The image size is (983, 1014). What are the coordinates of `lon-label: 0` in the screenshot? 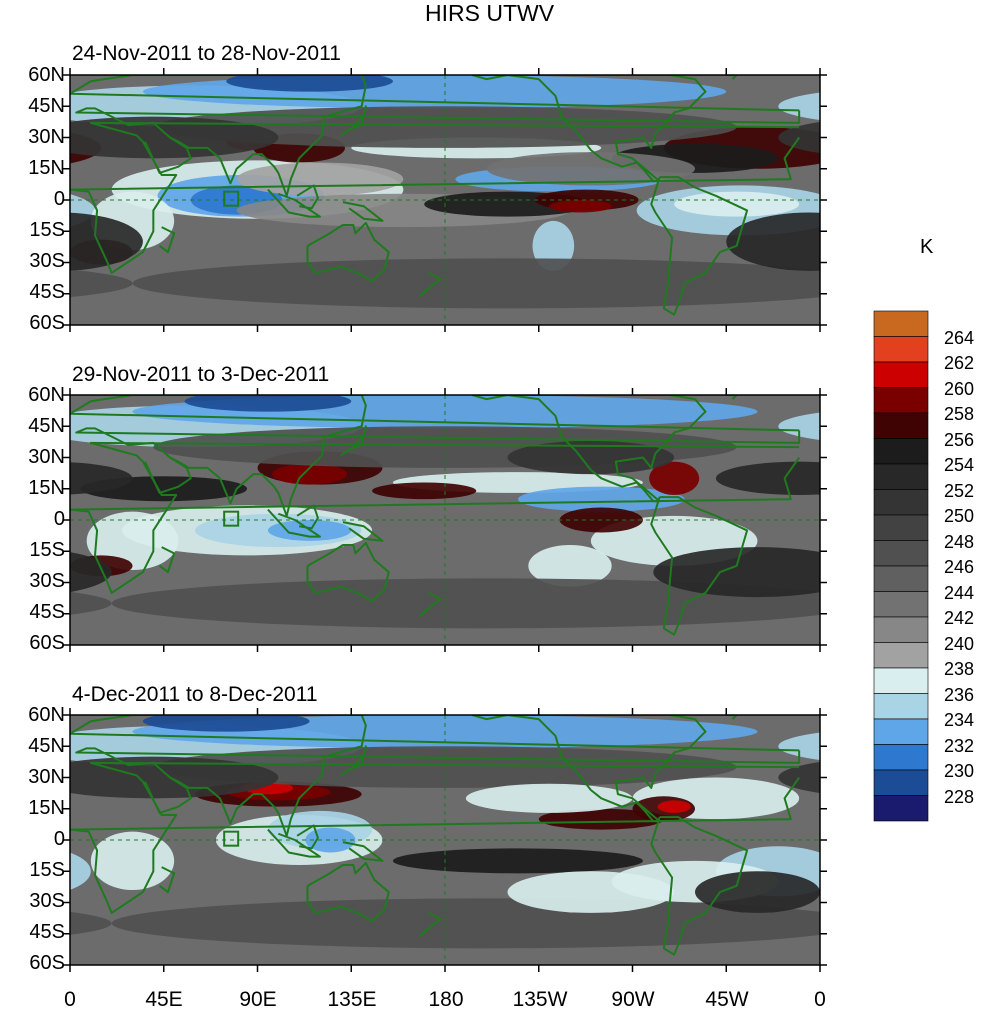 It's located at (70, 999).